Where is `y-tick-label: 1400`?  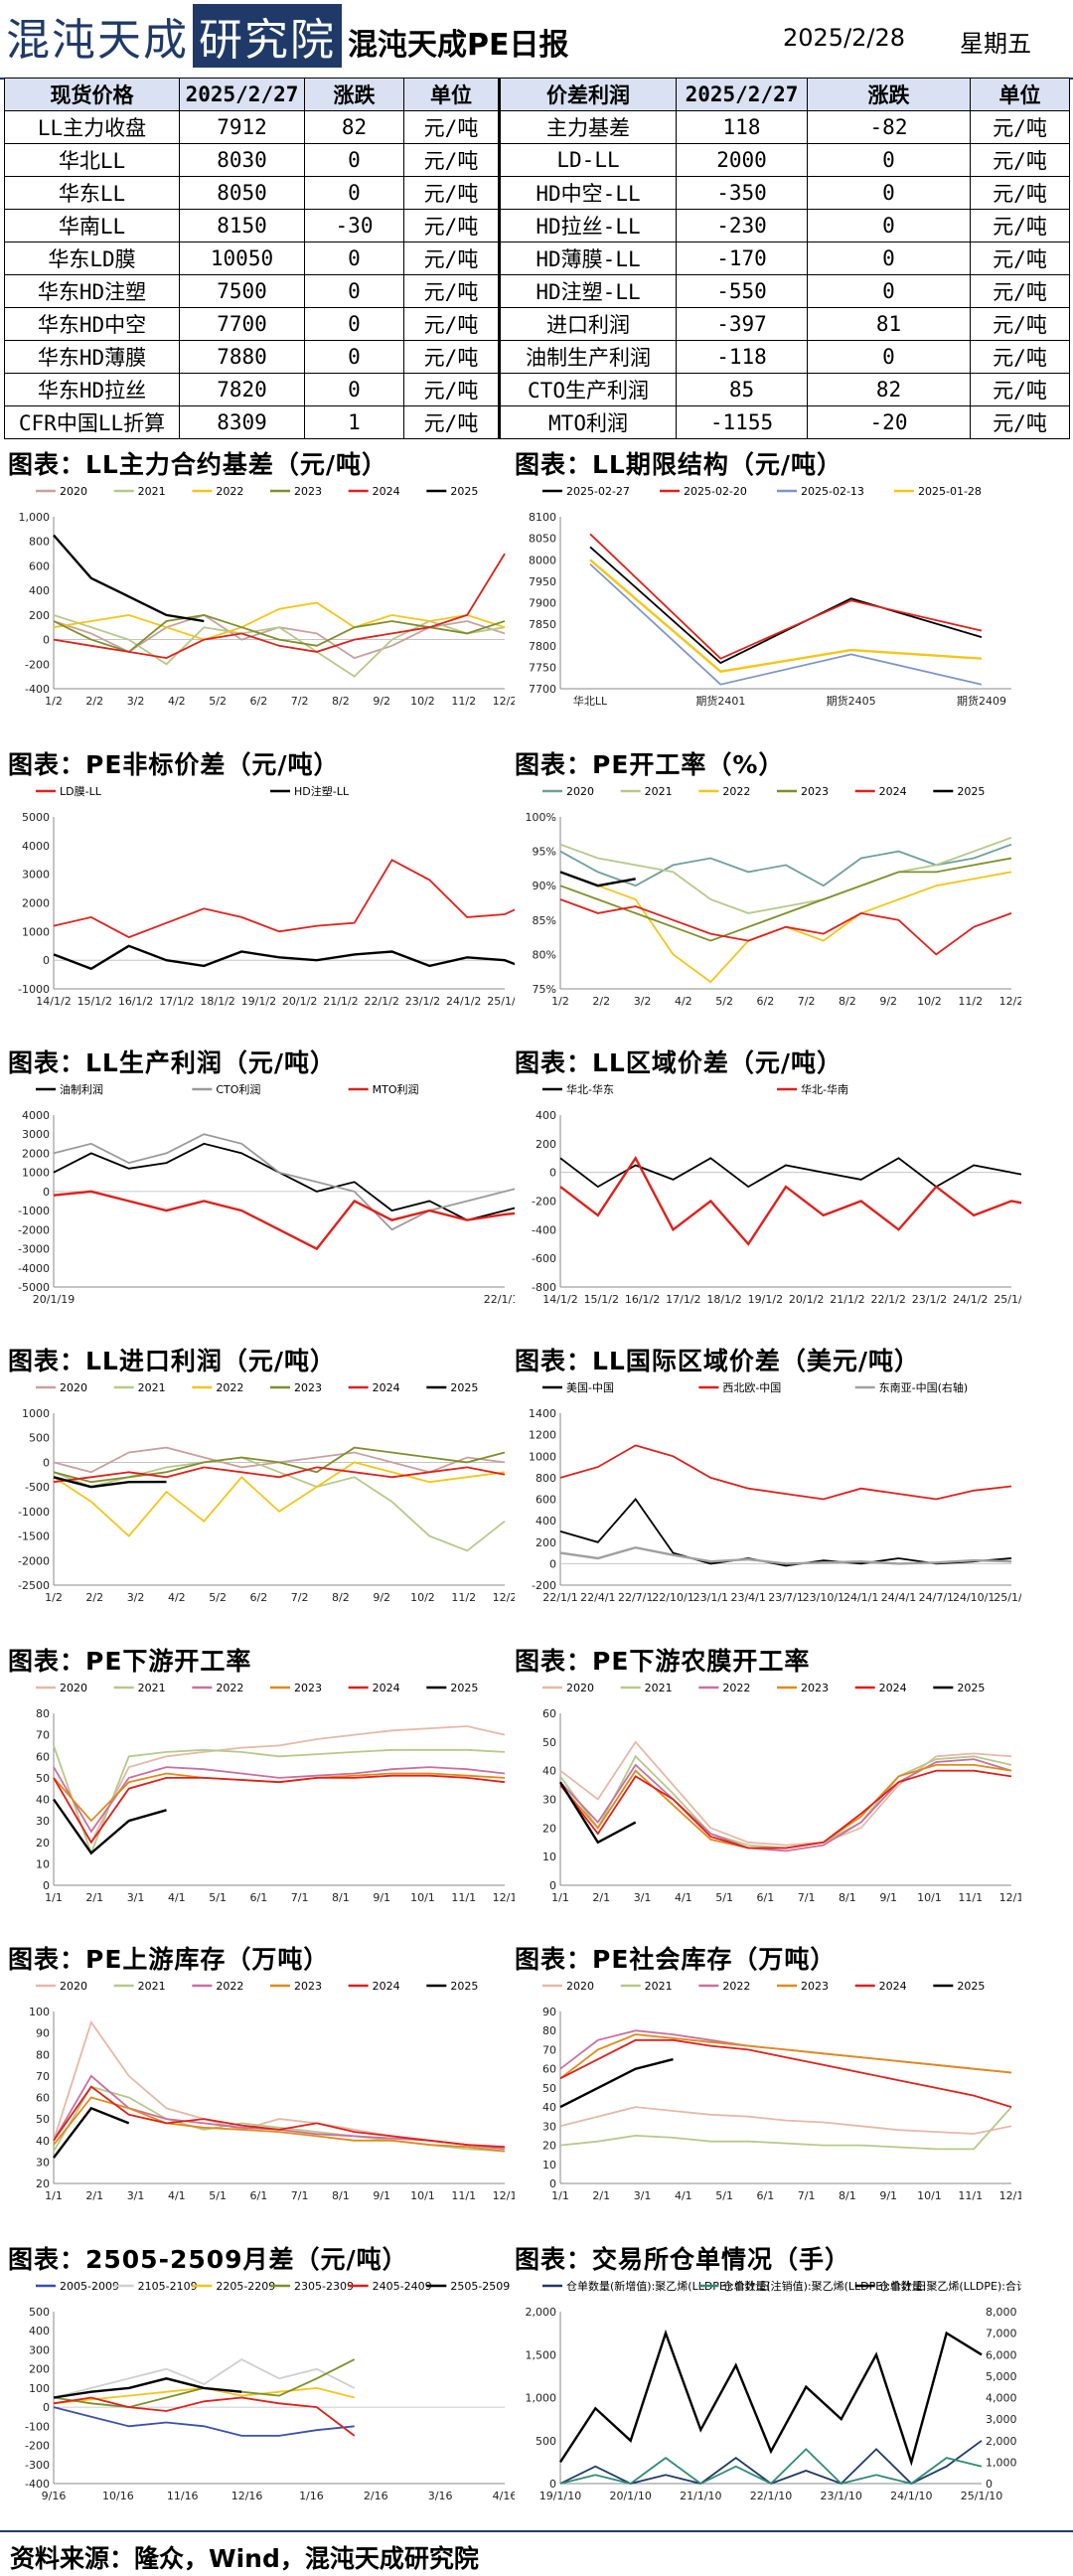 y-tick-label: 1400 is located at coordinates (542, 1413).